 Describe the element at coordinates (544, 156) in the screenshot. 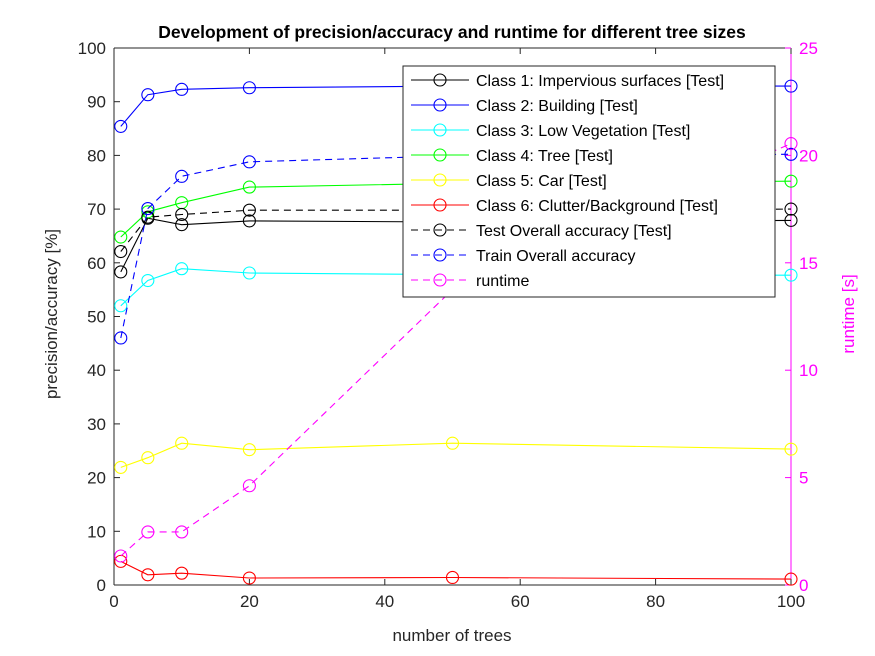

I see `legend-label: Class 4: Tree [Test]` at that location.